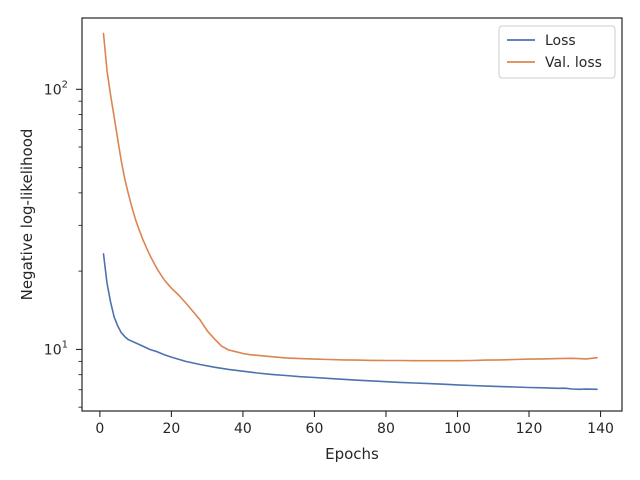 This screenshot has width=640, height=480. I want to click on x-tick-label: 40, so click(243, 429).